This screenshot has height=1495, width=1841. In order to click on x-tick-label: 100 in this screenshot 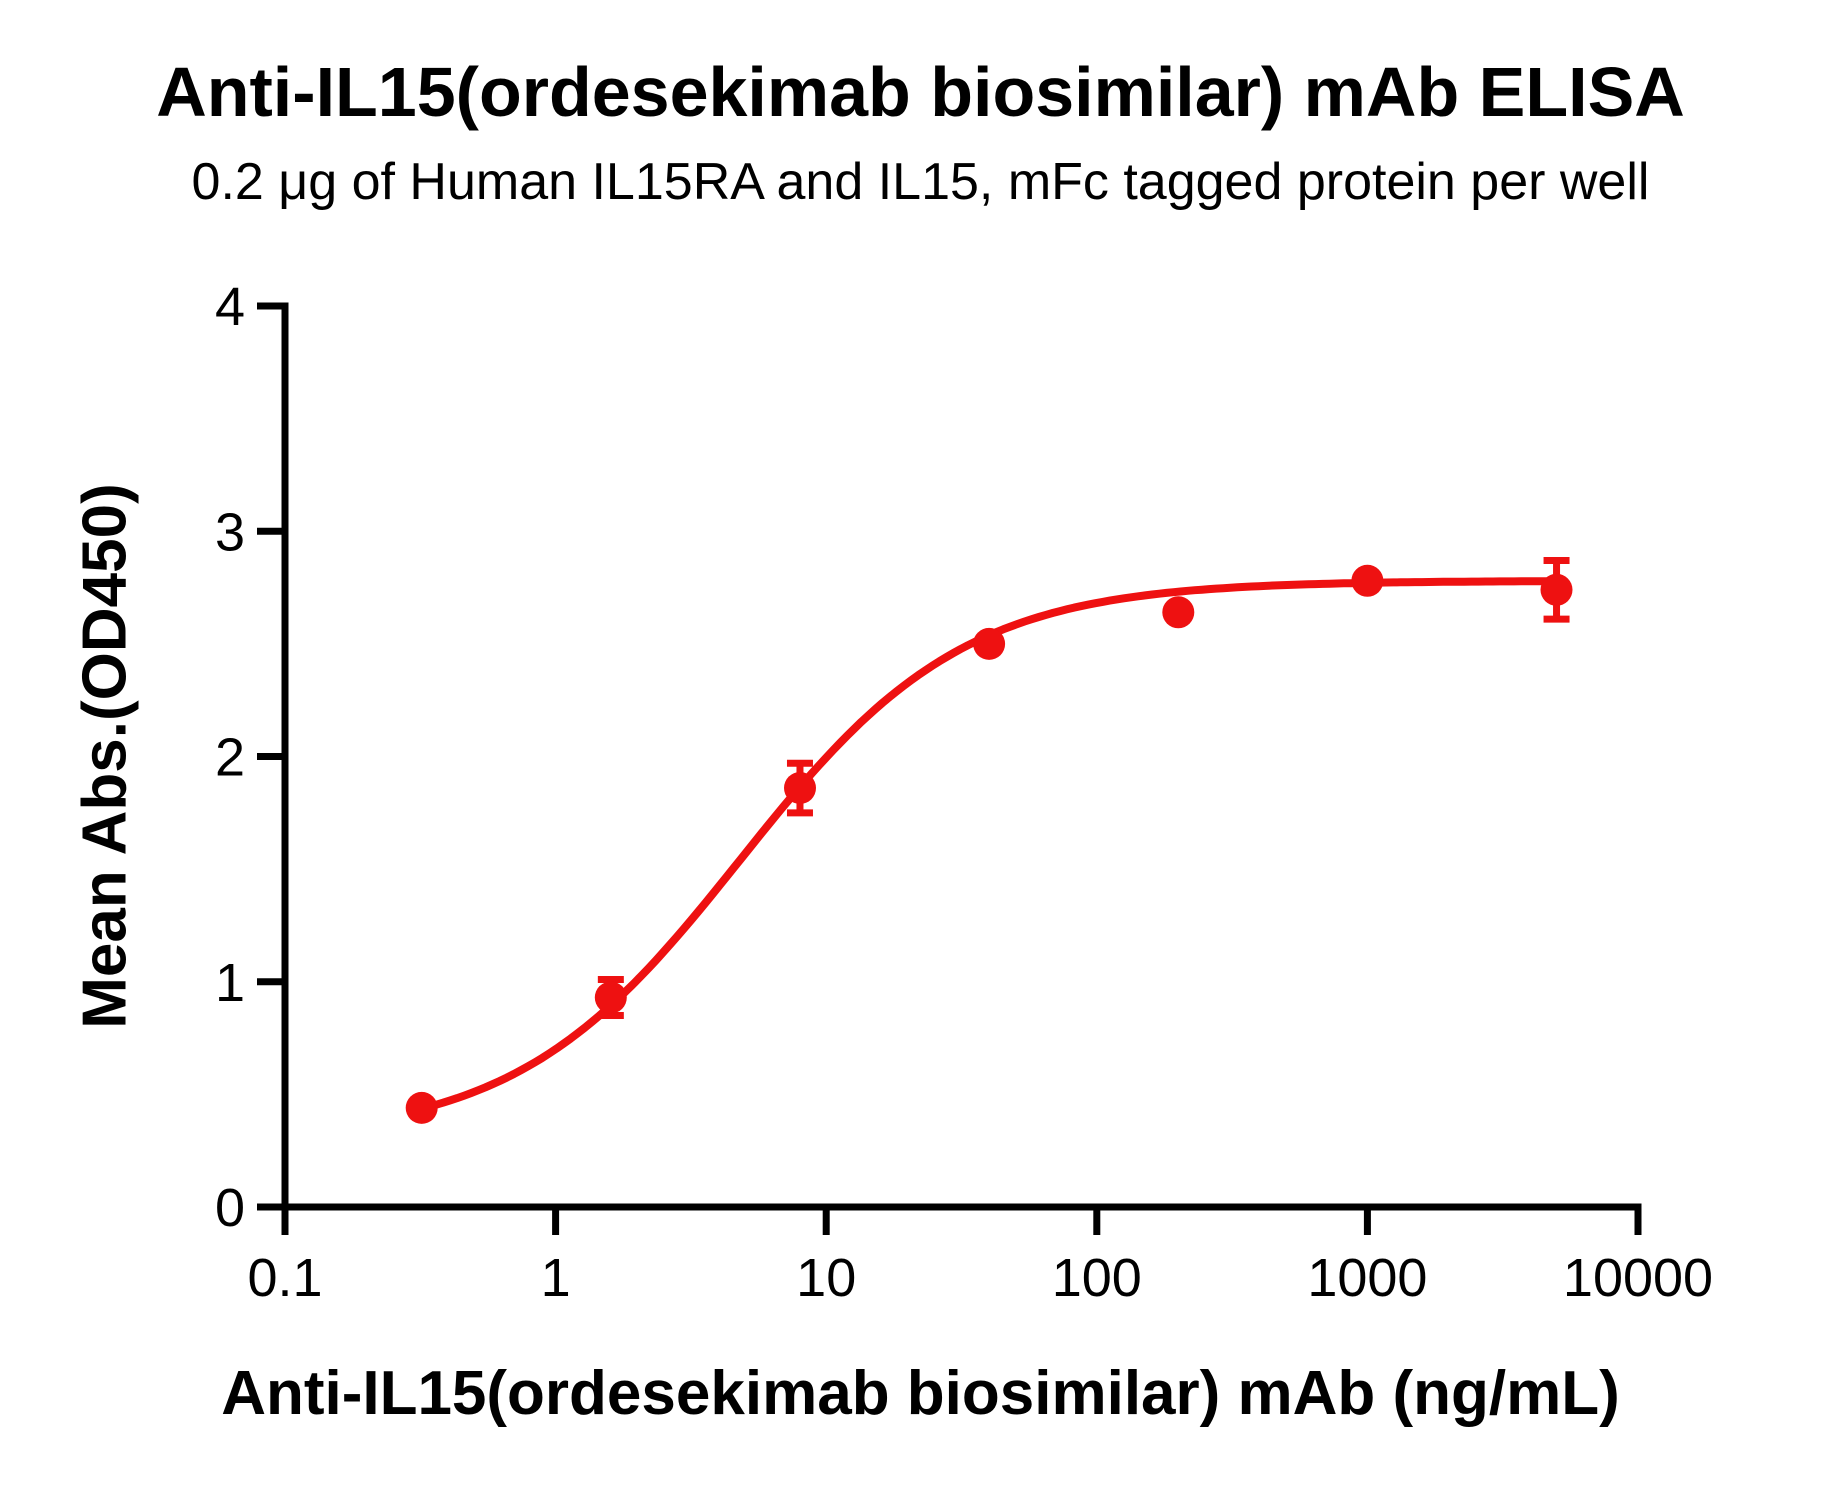, I will do `click(1097, 1278)`.